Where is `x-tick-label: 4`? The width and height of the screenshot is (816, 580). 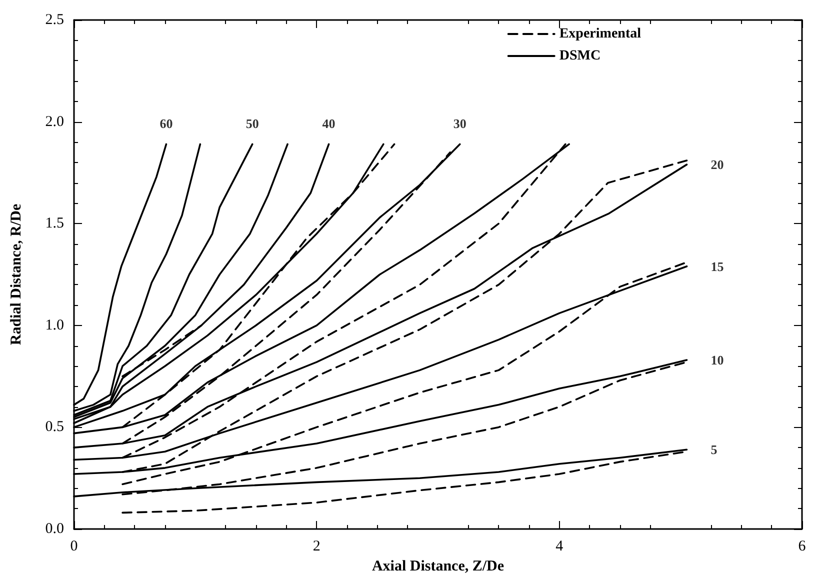 x-tick-label: 4 is located at coordinates (560, 546).